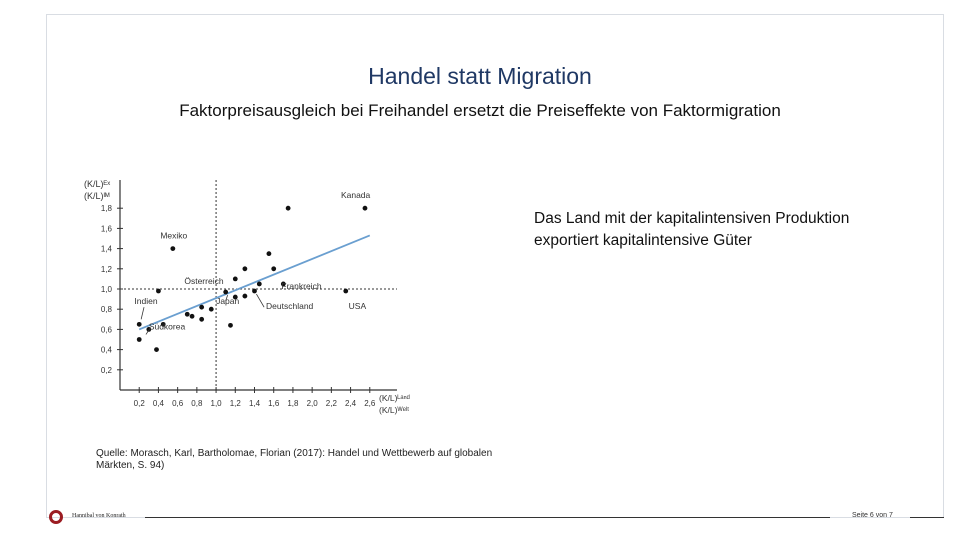  Describe the element at coordinates (872, 515) in the screenshot. I see `page-number: Seite 6 von 7` at that location.